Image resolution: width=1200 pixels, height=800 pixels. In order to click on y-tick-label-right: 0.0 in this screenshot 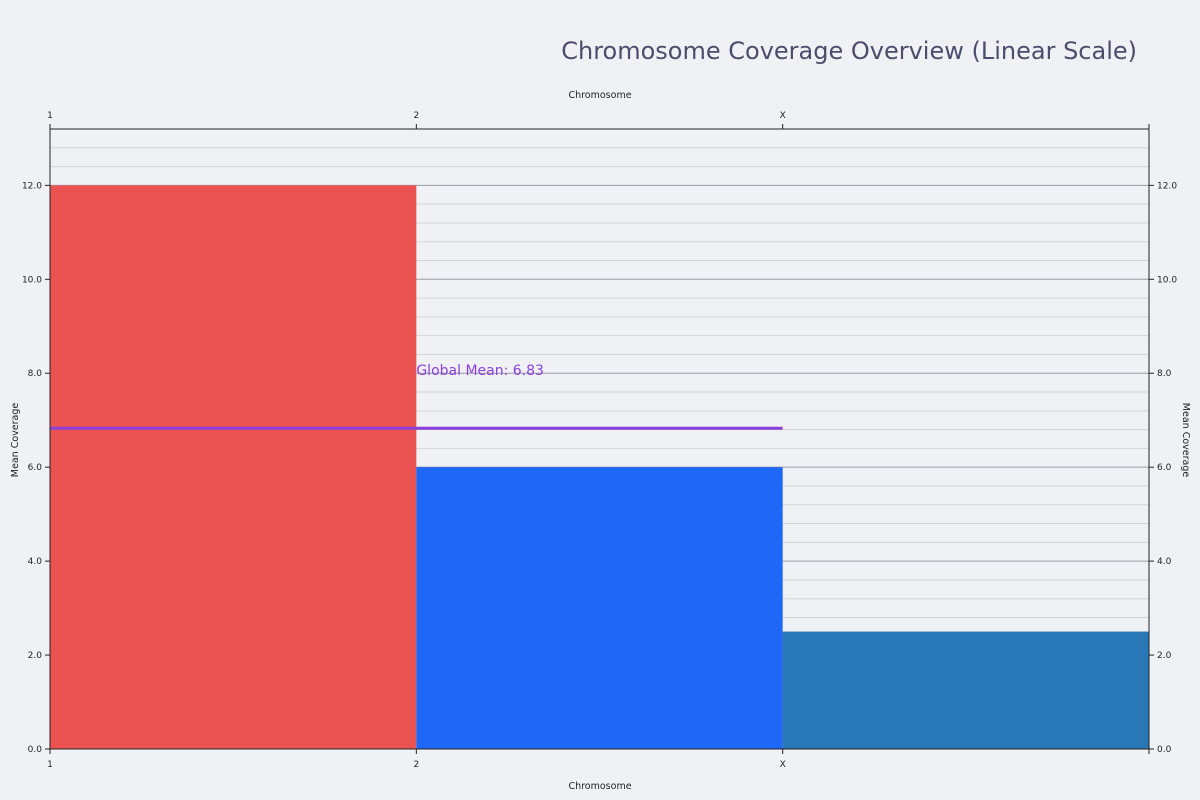, I will do `click(1164, 750)`.